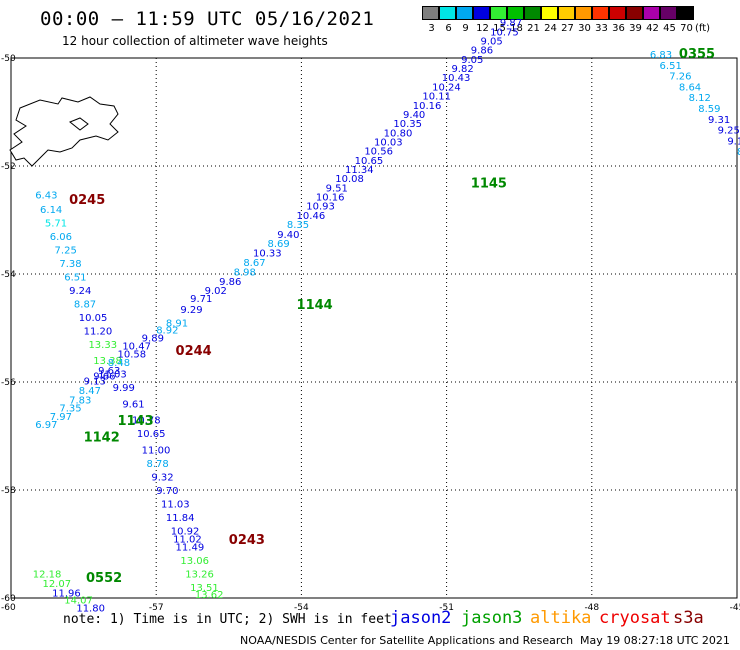 This screenshot has height=650, width=740. I want to click on pass-time-label: 0355, so click(697, 54).